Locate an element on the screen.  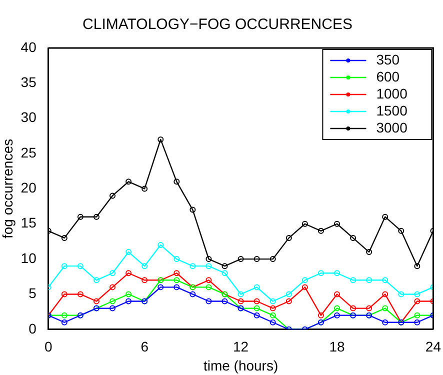
y-tick-label: 15 is located at coordinates (28, 222).